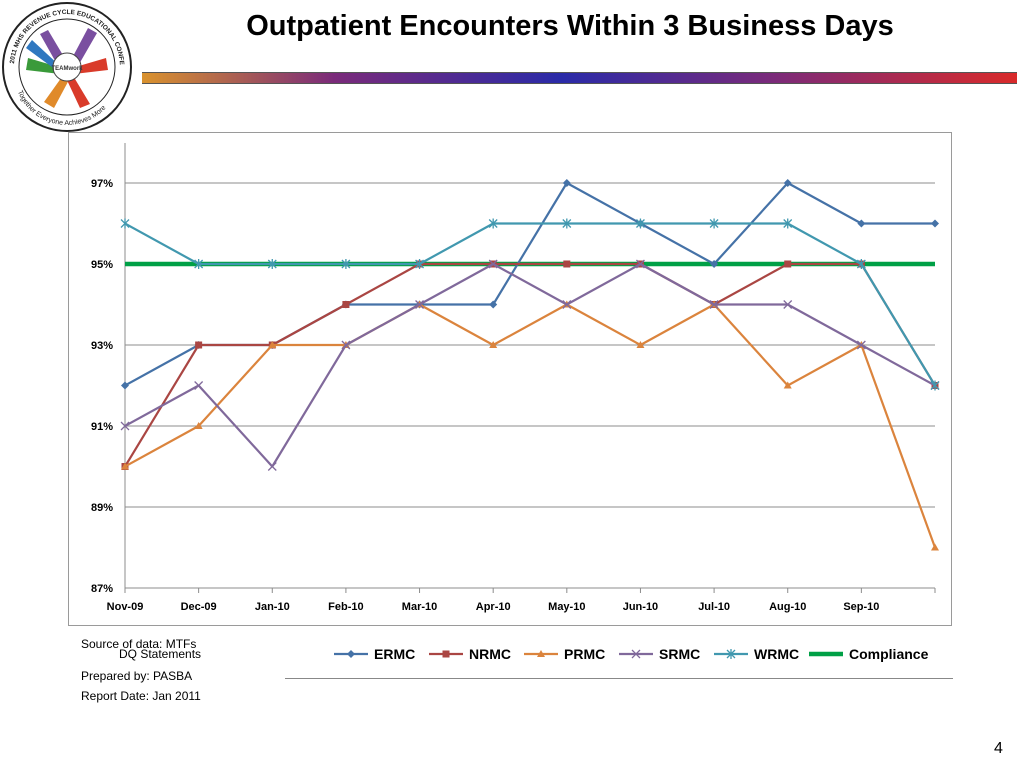 This screenshot has width=1024, height=768. I want to click on y-tick-label: 97%, so click(102, 184).